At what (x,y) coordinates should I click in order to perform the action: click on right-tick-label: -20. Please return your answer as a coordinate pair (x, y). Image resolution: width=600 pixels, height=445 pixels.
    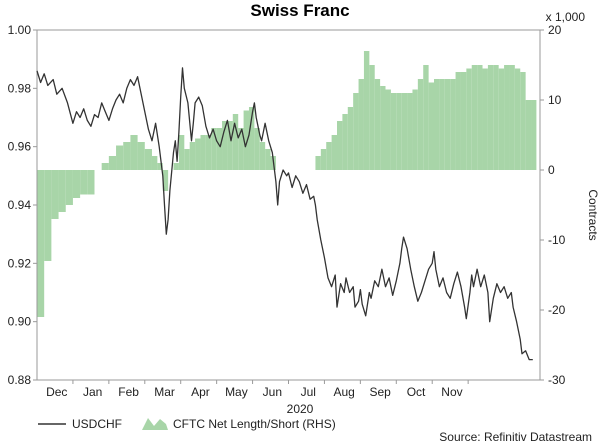
    Looking at the image, I should click on (557, 310).